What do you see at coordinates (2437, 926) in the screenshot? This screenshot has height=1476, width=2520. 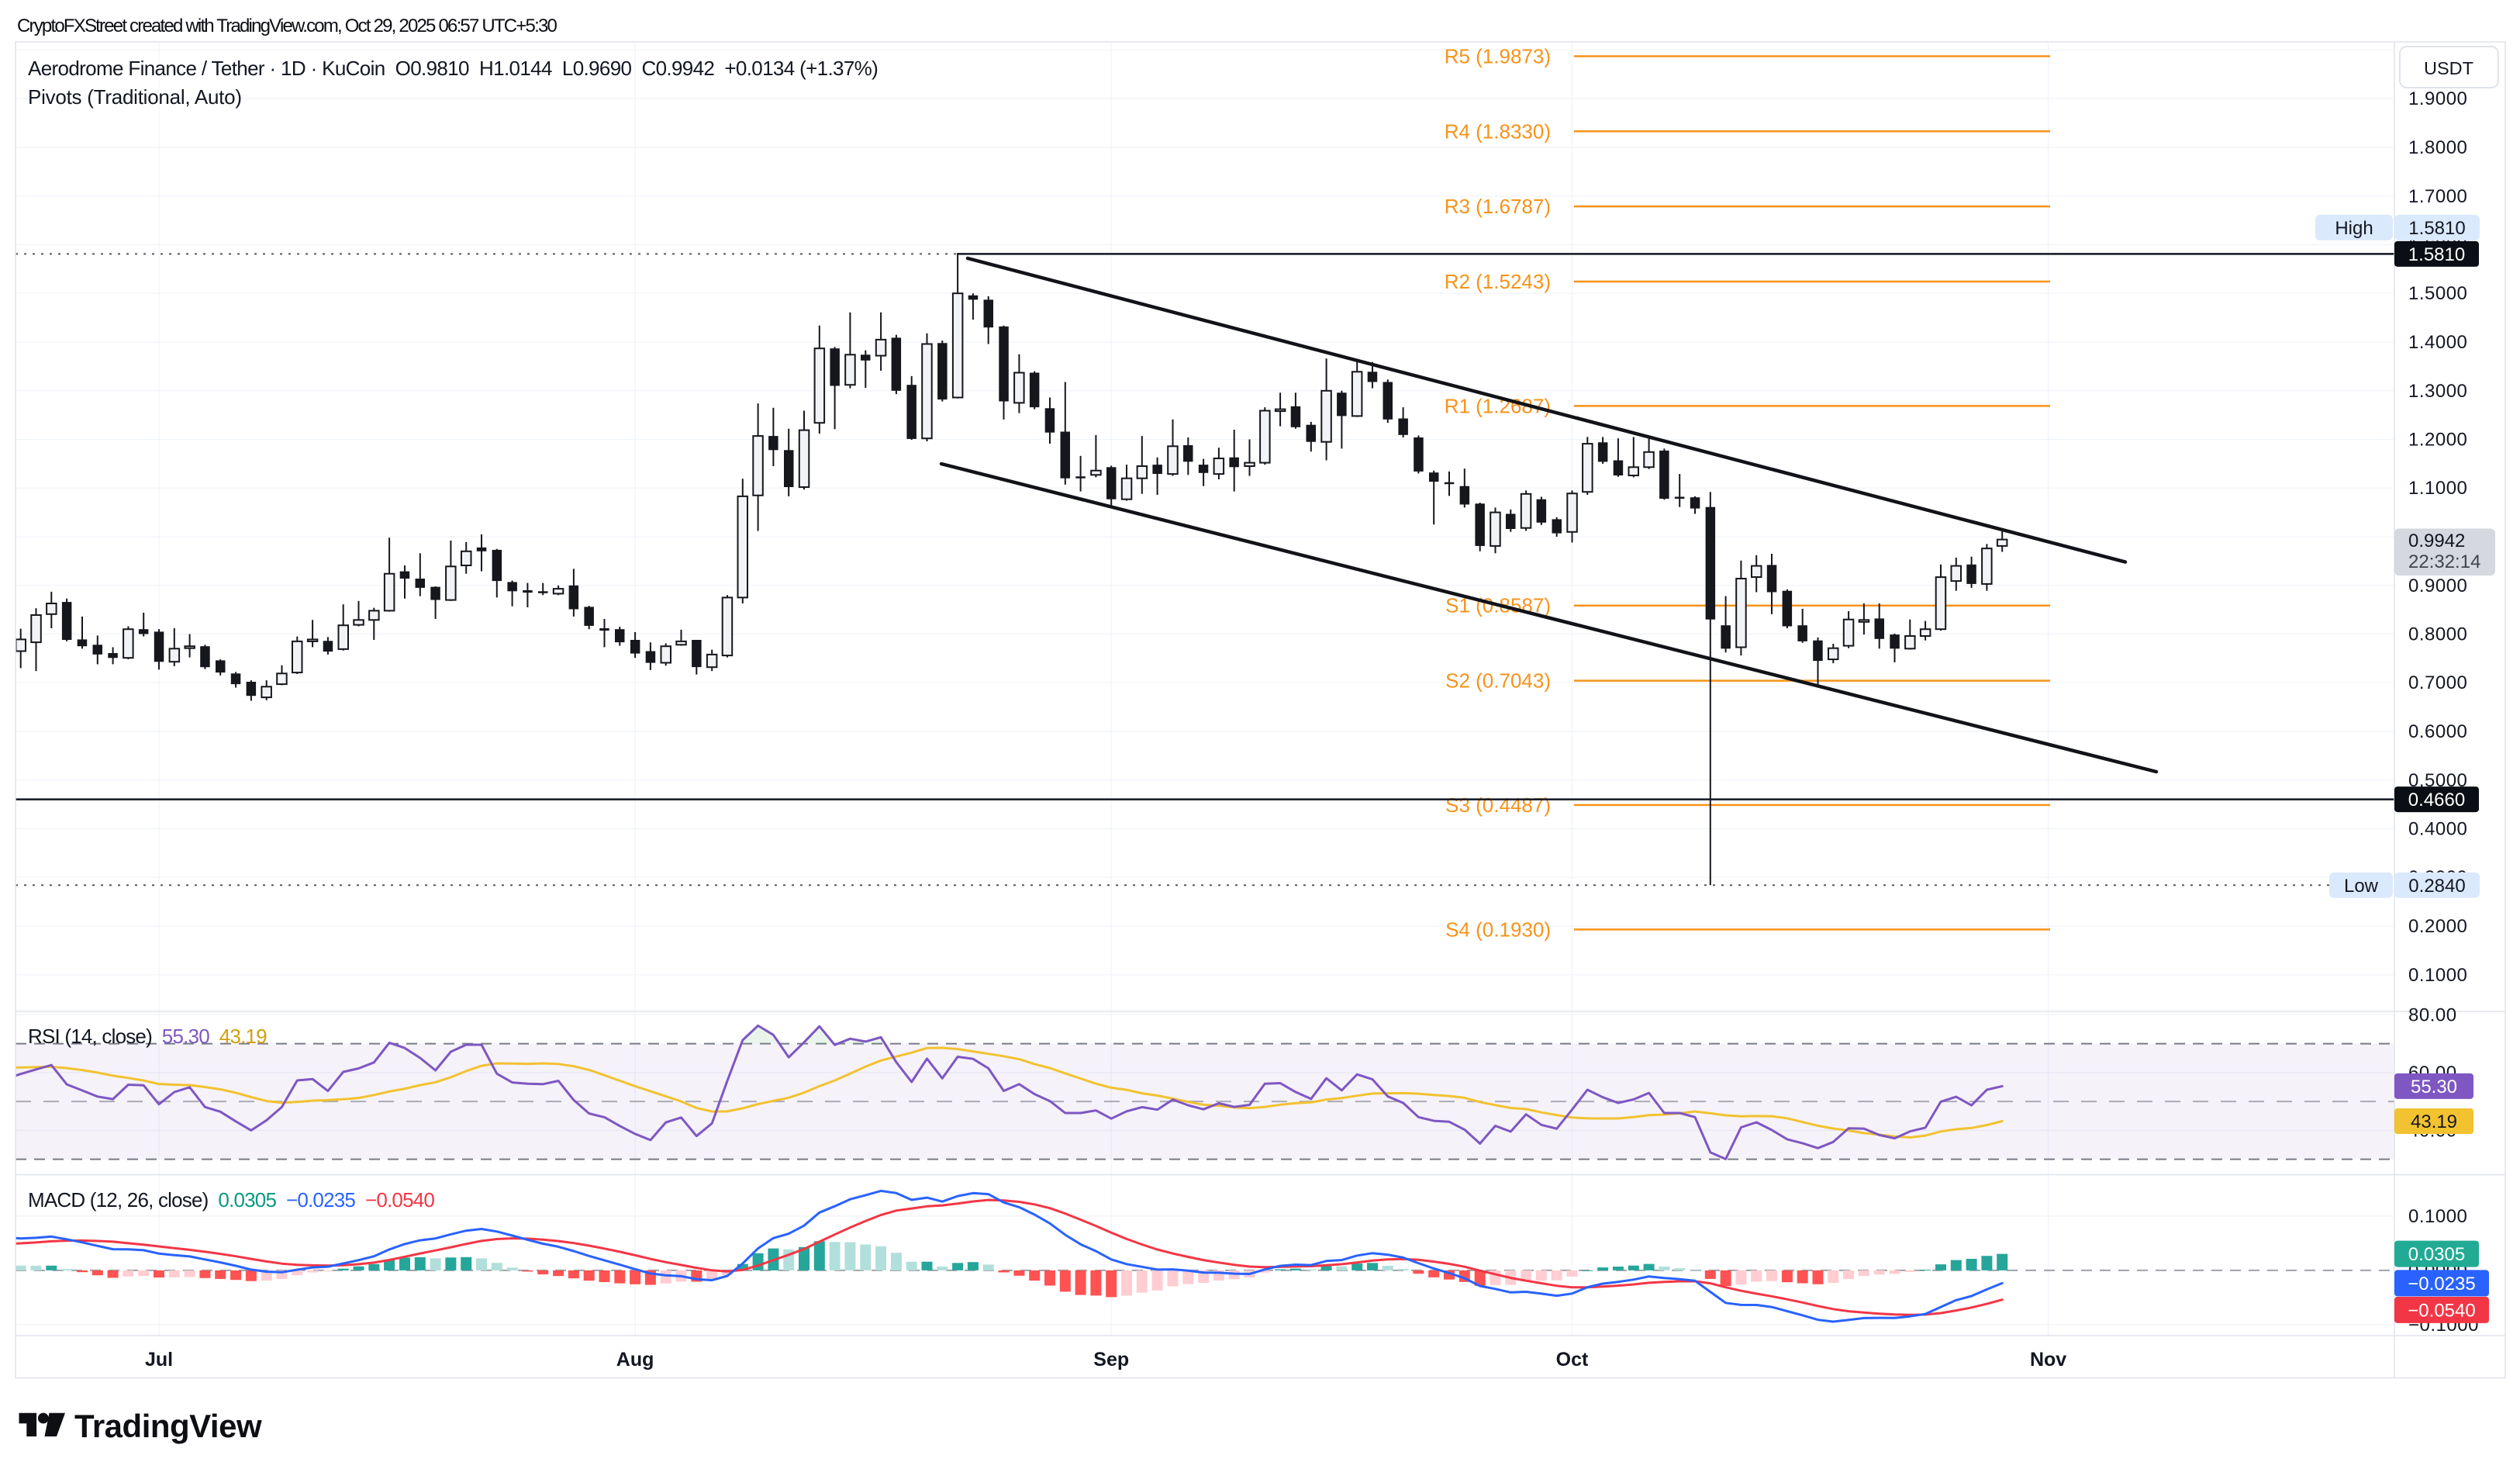 I see `svg-text: 0.2000` at bounding box center [2437, 926].